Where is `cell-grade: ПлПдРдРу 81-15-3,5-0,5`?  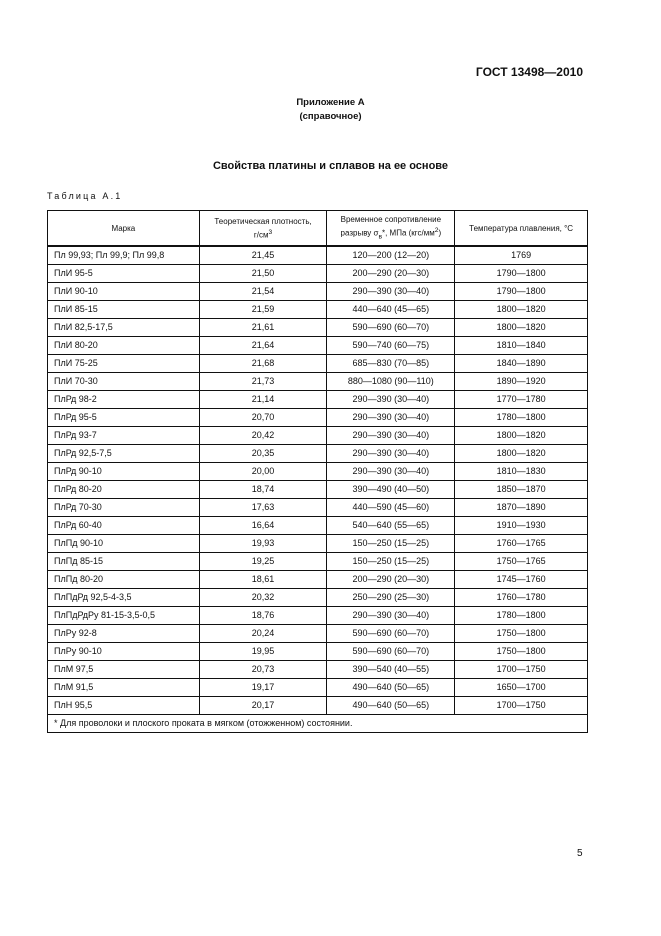 cell-grade: ПлПдРдРу 81-15-3,5-0,5 is located at coordinates (123, 615).